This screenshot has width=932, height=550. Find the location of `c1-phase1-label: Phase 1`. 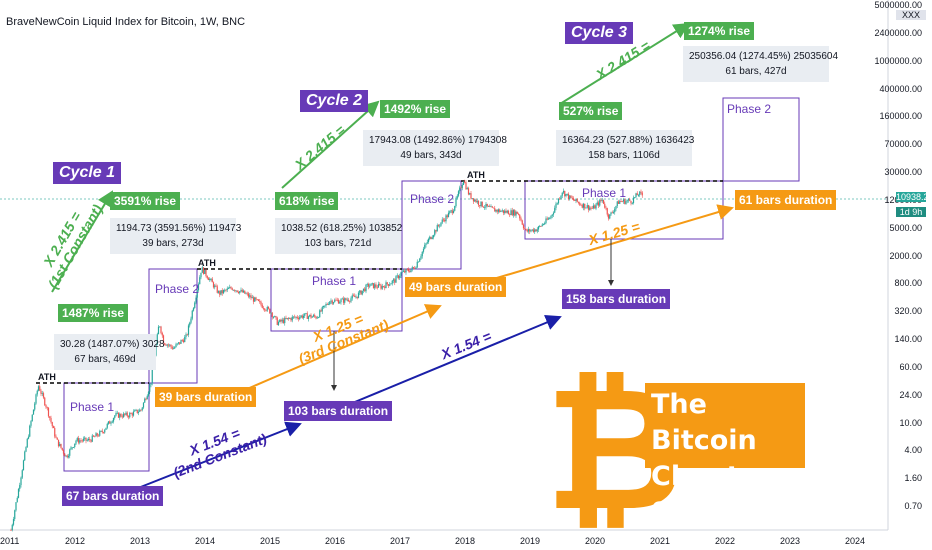

c1-phase1-label: Phase 1 is located at coordinates (92, 407).